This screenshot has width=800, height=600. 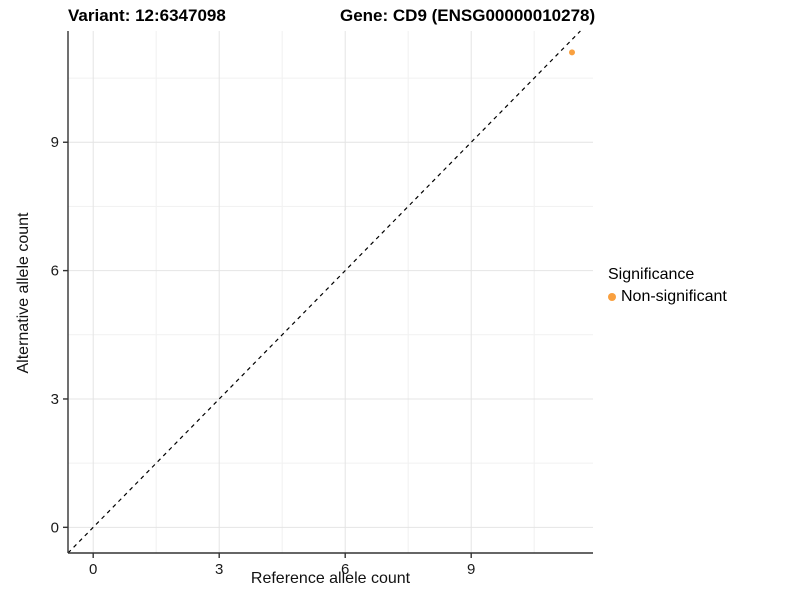 I want to click on variant-title: Variant: 12:6347098, so click(x=147, y=15).